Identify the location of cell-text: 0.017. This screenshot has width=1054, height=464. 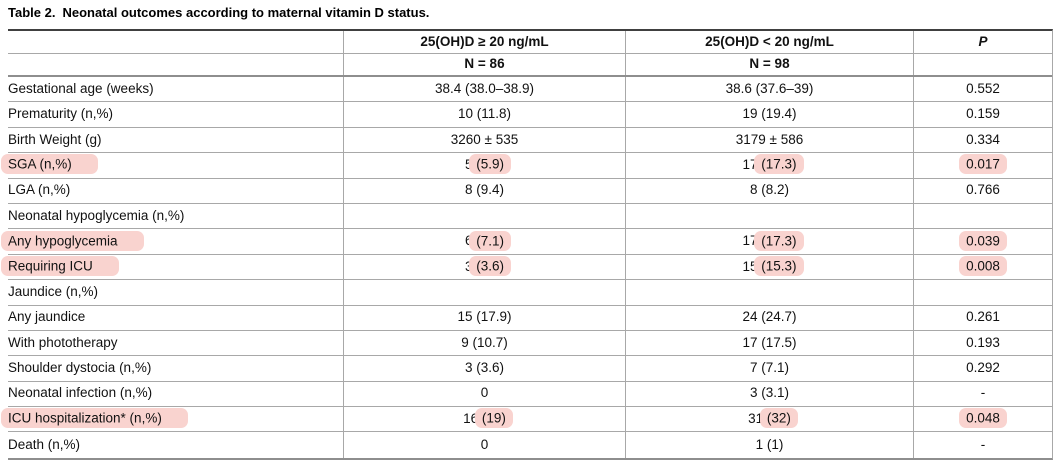
(983, 164).